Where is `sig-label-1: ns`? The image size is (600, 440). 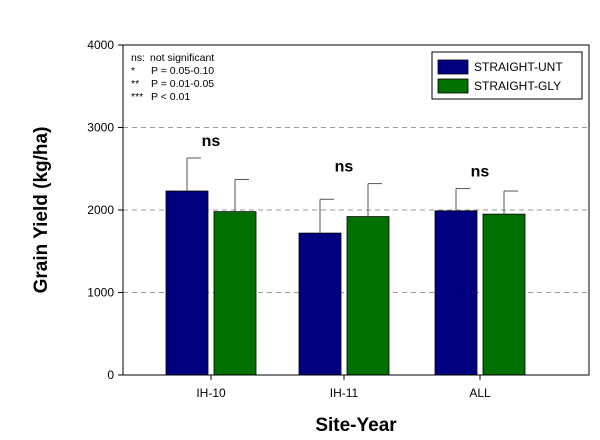
sig-label-1: ns is located at coordinates (344, 167).